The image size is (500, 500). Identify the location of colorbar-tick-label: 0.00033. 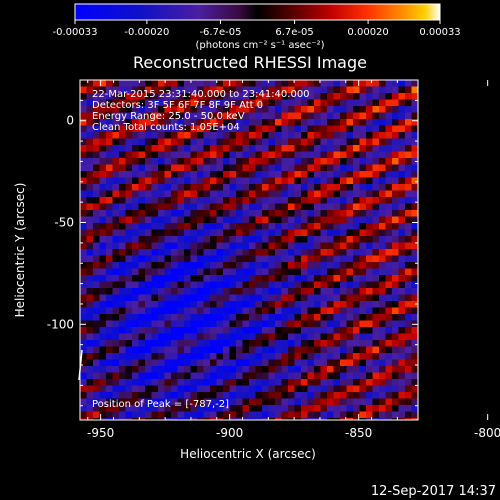
(439, 32).